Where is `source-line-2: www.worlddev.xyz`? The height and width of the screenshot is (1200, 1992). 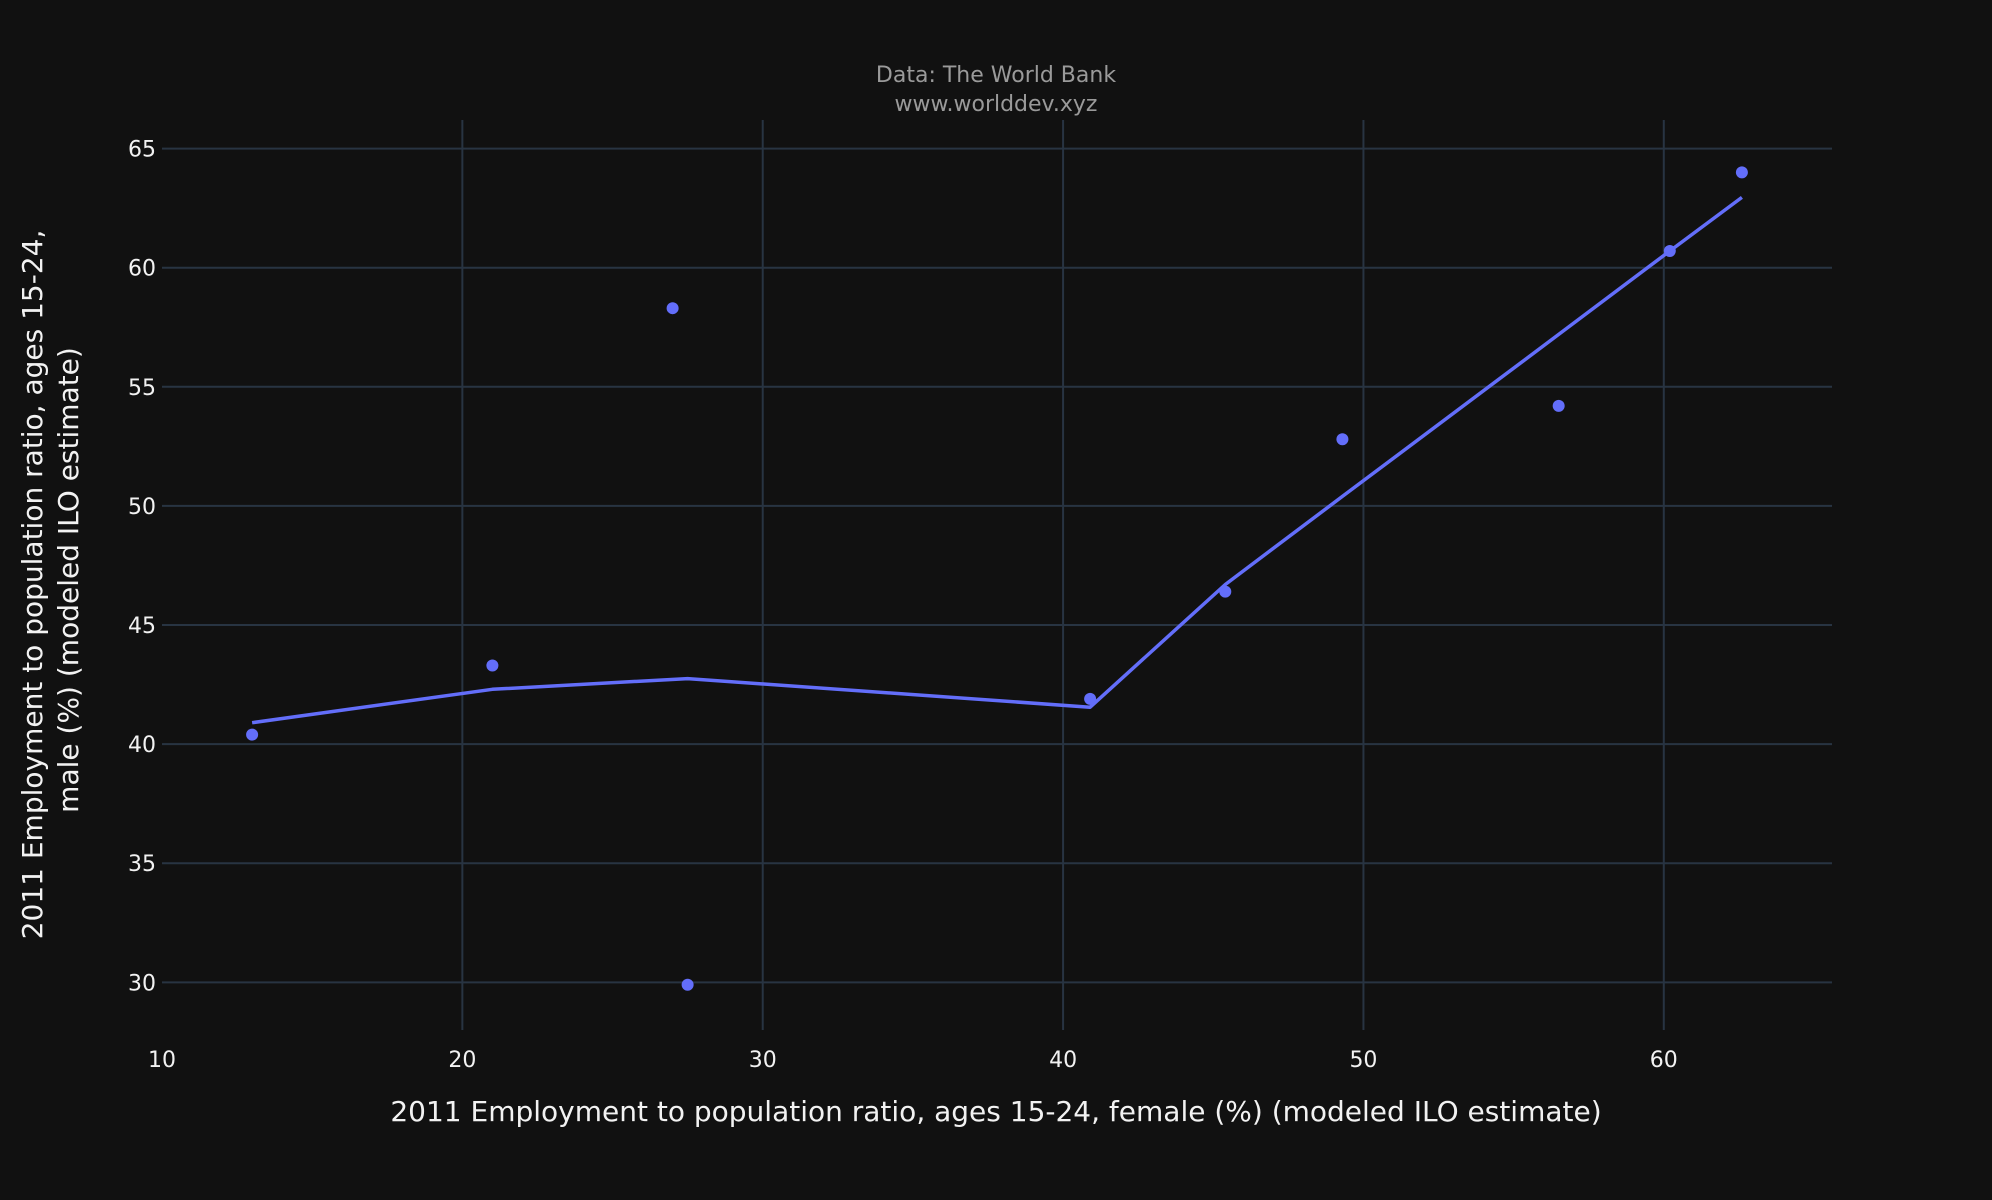 source-line-2: www.worlddev.xyz is located at coordinates (996, 104).